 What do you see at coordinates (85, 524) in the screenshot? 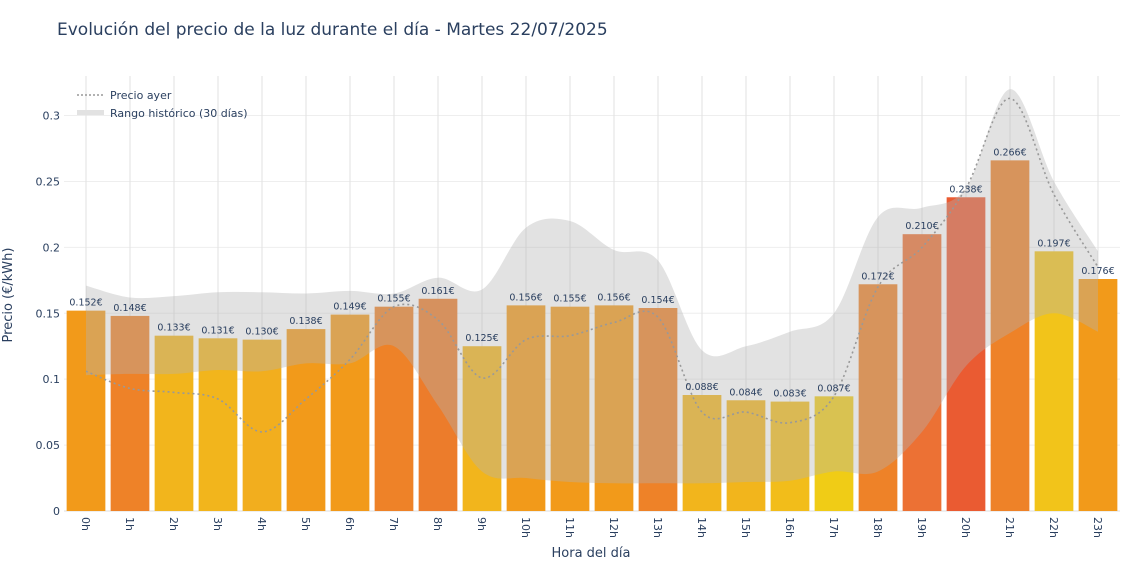
I see `x-tick-label: 0h` at bounding box center [85, 524].